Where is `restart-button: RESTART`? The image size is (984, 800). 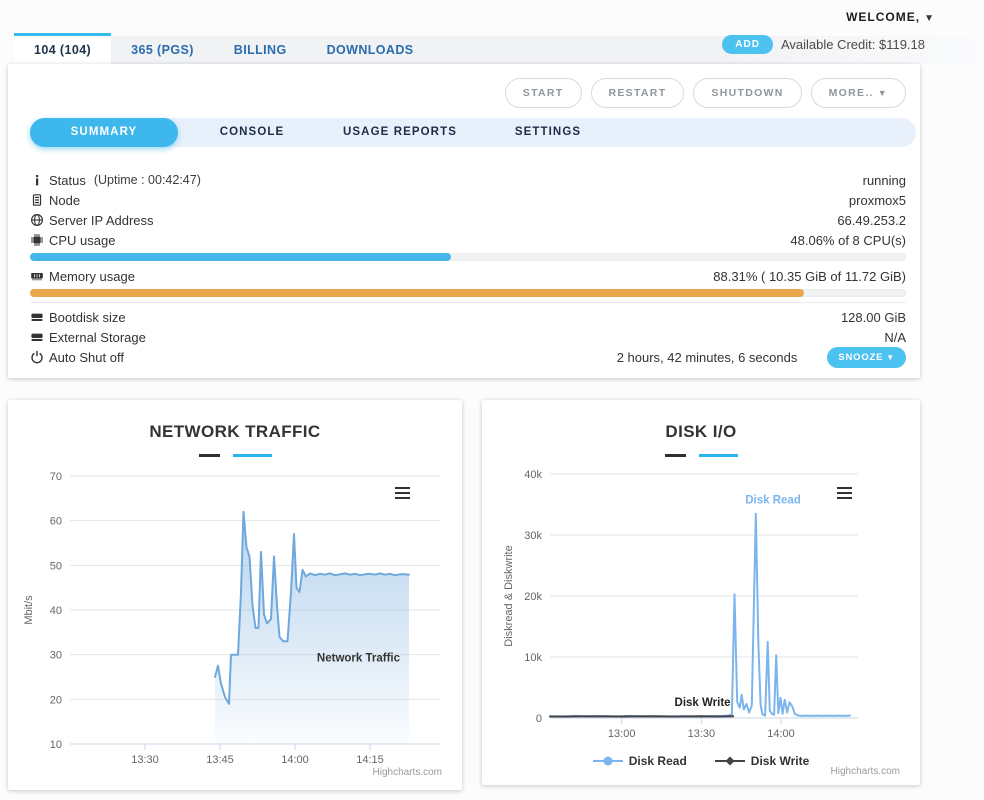
restart-button: RESTART is located at coordinates (637, 93).